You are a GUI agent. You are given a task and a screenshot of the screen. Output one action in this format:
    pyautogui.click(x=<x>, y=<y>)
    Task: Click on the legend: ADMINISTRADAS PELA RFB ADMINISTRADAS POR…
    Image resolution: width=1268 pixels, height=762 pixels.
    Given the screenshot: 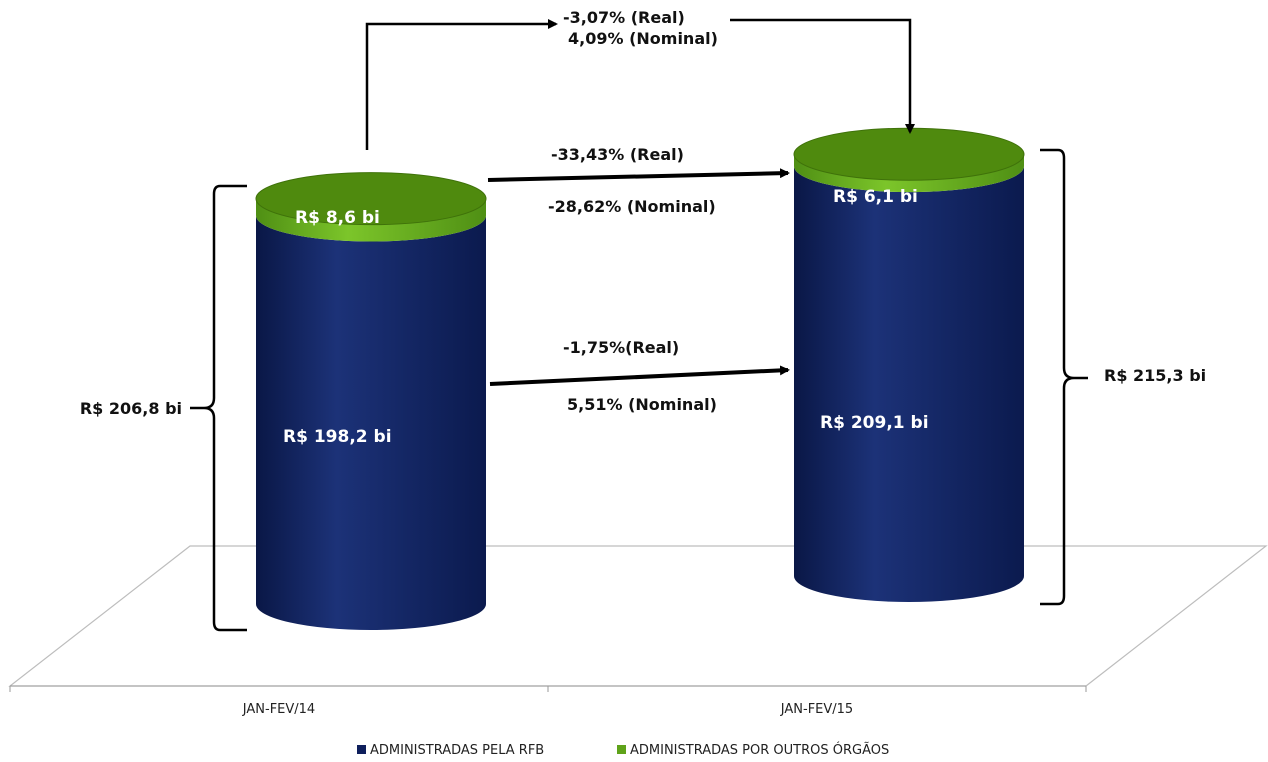 What is the action you would take?
    pyautogui.click(x=623, y=750)
    